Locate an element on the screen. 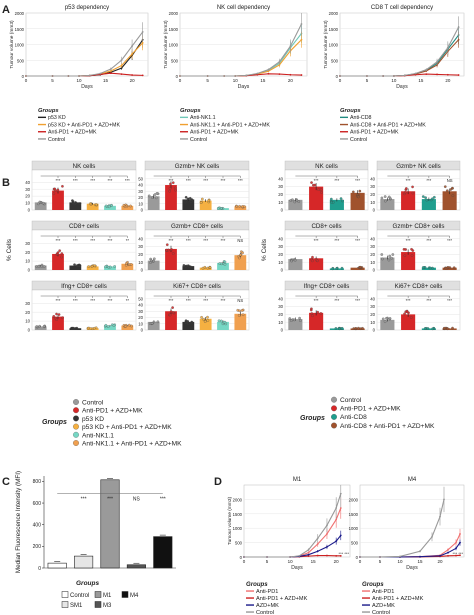  facet-title: Gzmb+ CD8+ cells is located at coordinates (197, 226).